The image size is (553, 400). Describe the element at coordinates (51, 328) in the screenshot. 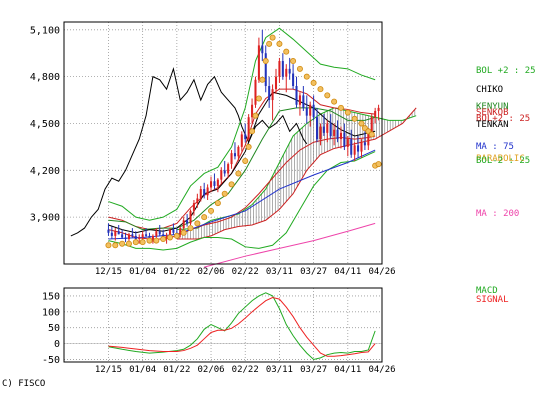

I see `macd-y-axis: -50 0 50 100 150` at that location.